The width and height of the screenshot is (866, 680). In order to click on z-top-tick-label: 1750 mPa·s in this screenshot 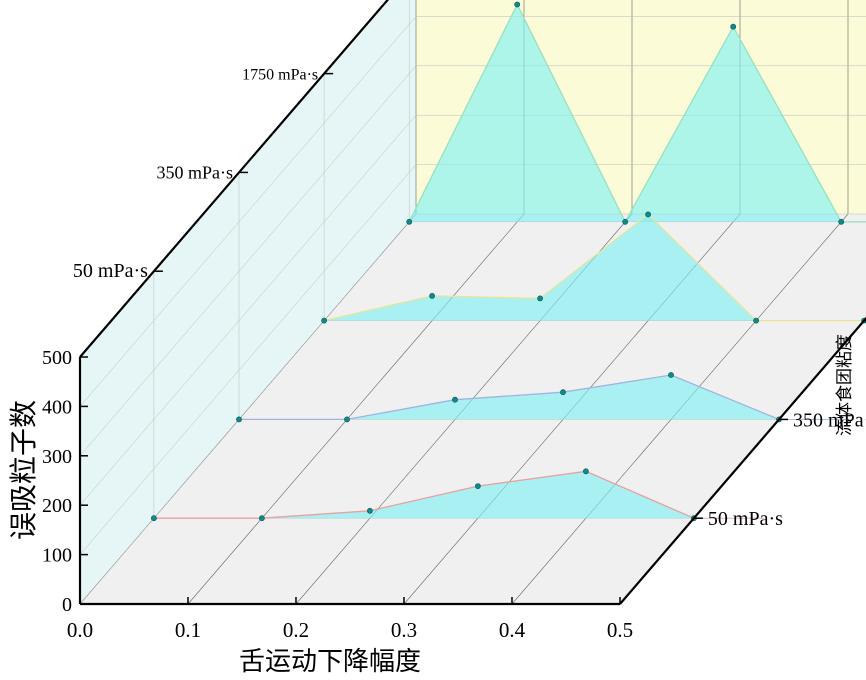, I will do `click(280, 75)`.